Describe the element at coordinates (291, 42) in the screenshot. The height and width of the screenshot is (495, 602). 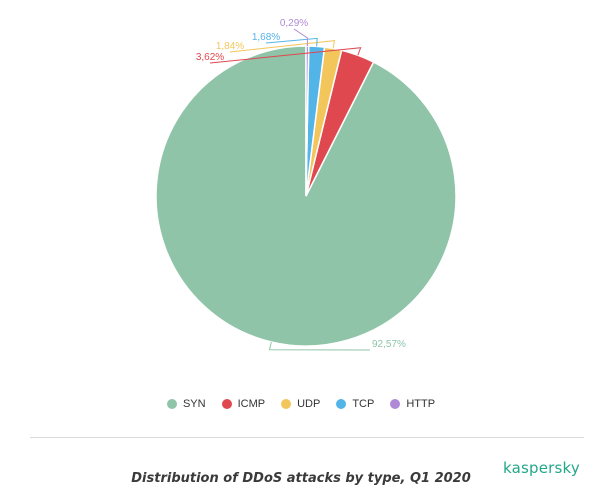
I see `leader-line-tcp` at that location.